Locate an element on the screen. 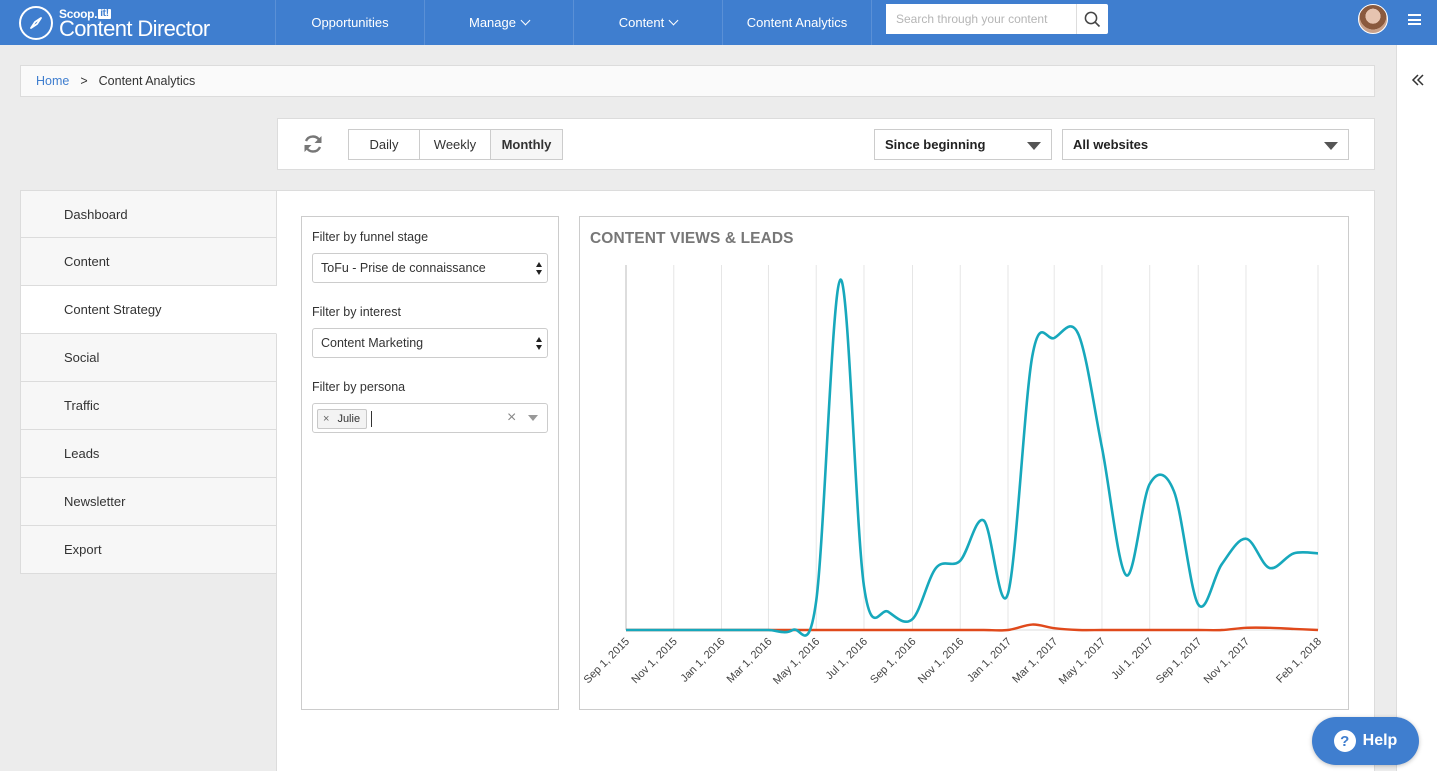  x-tick-label: Nov 1, 2017 is located at coordinates (1227, 661).